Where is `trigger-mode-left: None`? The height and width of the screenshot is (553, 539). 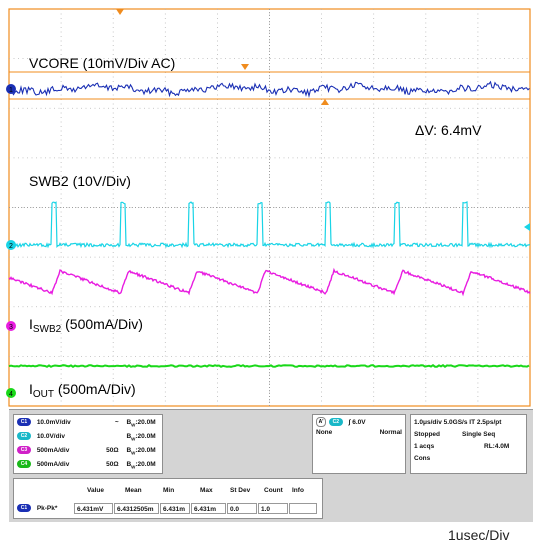
trigger-mode-left: None is located at coordinates (324, 432).